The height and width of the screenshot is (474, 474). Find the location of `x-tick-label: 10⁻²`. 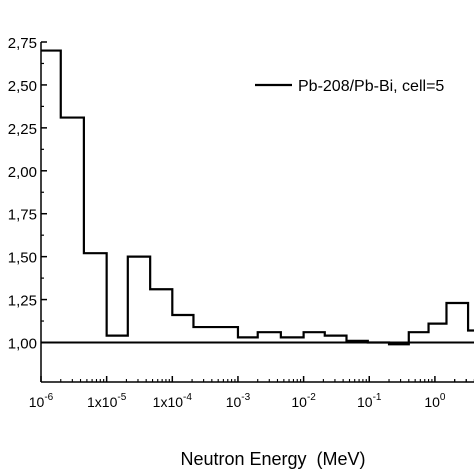

x-tick-label: 10⁻² is located at coordinates (303, 401).